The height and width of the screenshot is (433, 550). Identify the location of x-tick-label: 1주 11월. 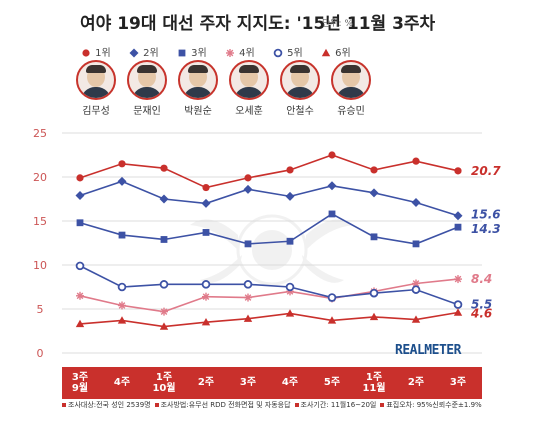
(374, 383).